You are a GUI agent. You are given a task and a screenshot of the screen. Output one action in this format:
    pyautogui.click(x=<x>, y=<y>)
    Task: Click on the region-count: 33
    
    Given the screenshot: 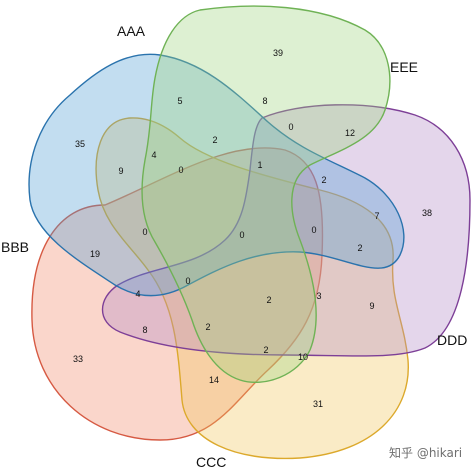 What is the action you would take?
    pyautogui.click(x=78, y=359)
    